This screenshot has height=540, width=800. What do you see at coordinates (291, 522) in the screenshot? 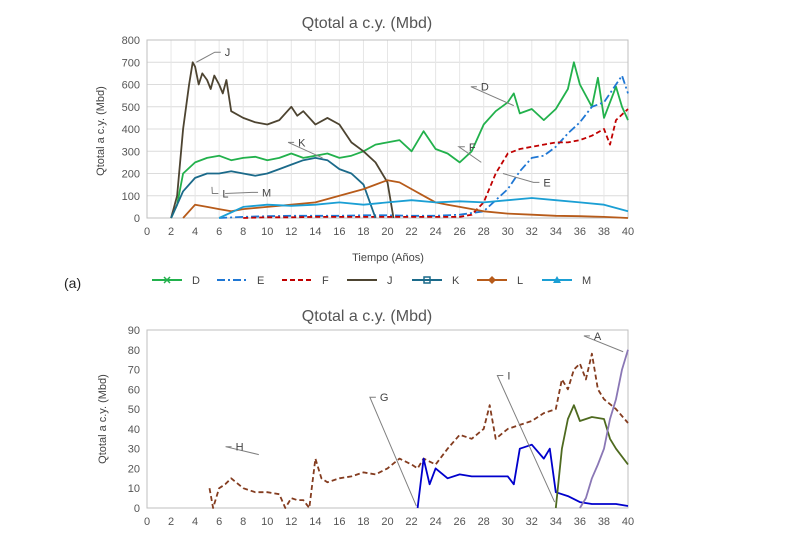
I see `bottom-chart-x-tick-label: 12` at bounding box center [291, 522].